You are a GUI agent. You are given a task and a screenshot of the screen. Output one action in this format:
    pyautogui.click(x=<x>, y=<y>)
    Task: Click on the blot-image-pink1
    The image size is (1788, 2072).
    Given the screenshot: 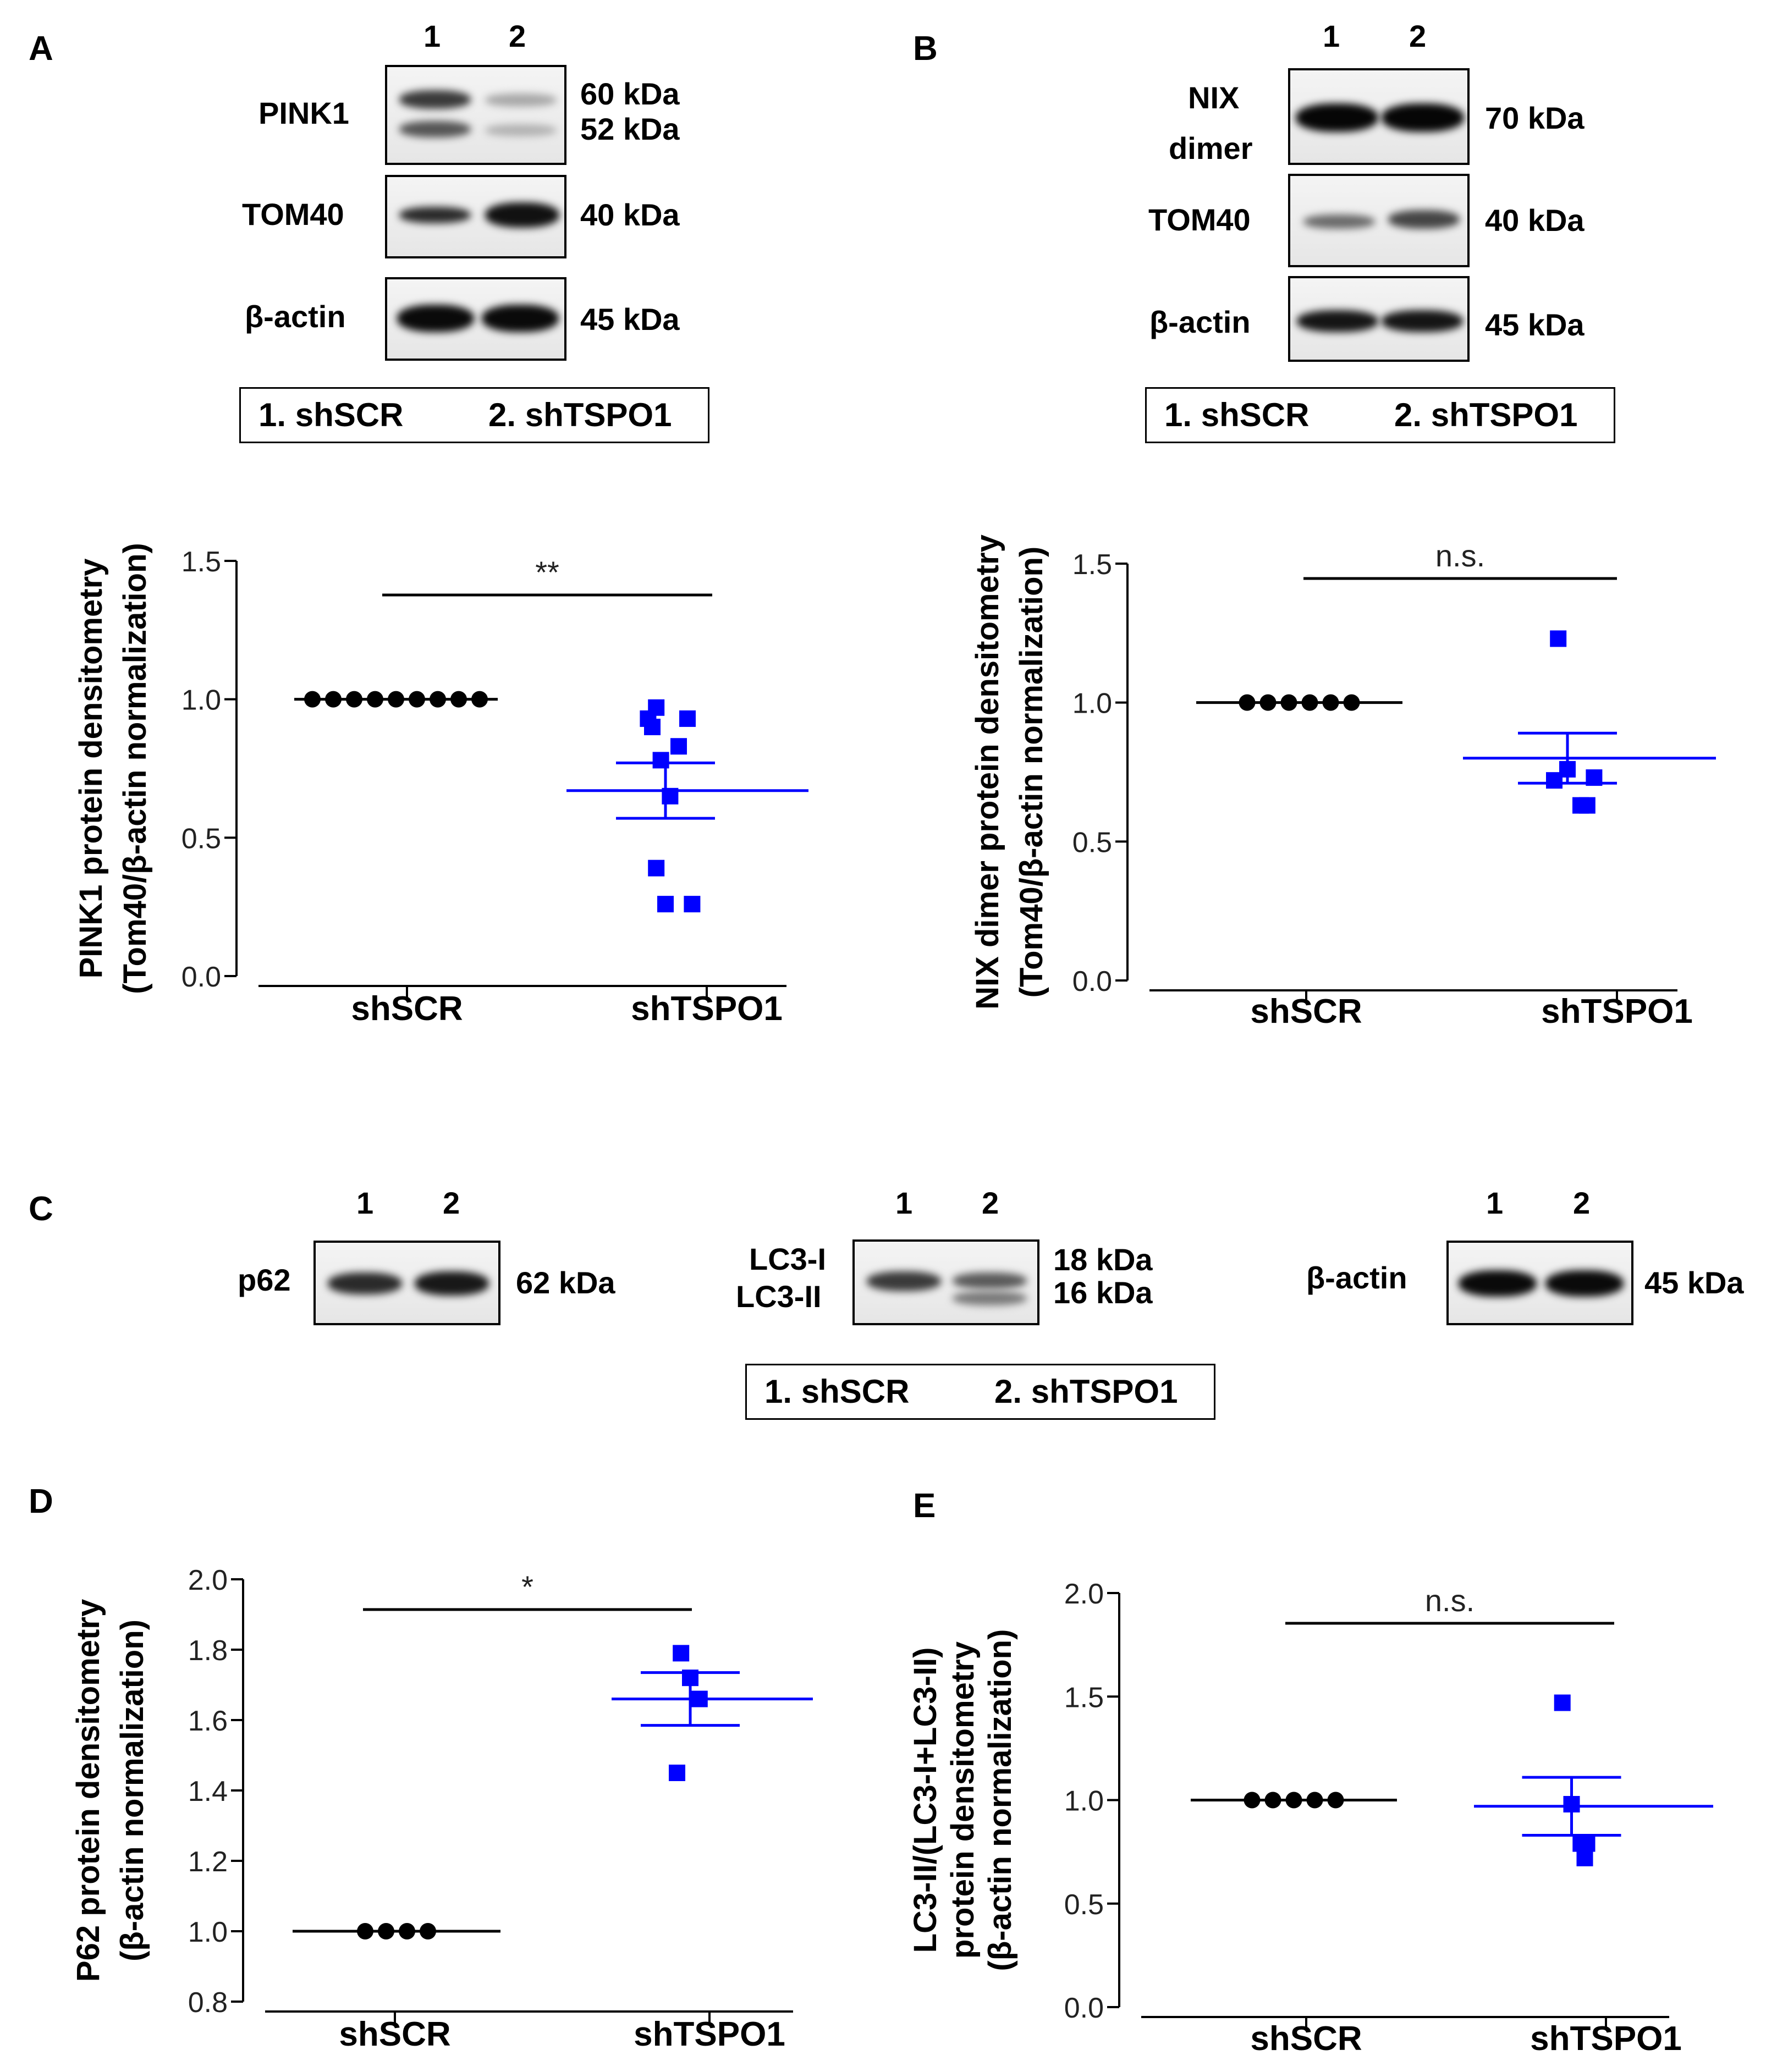 What is the action you would take?
    pyautogui.click(x=475, y=115)
    